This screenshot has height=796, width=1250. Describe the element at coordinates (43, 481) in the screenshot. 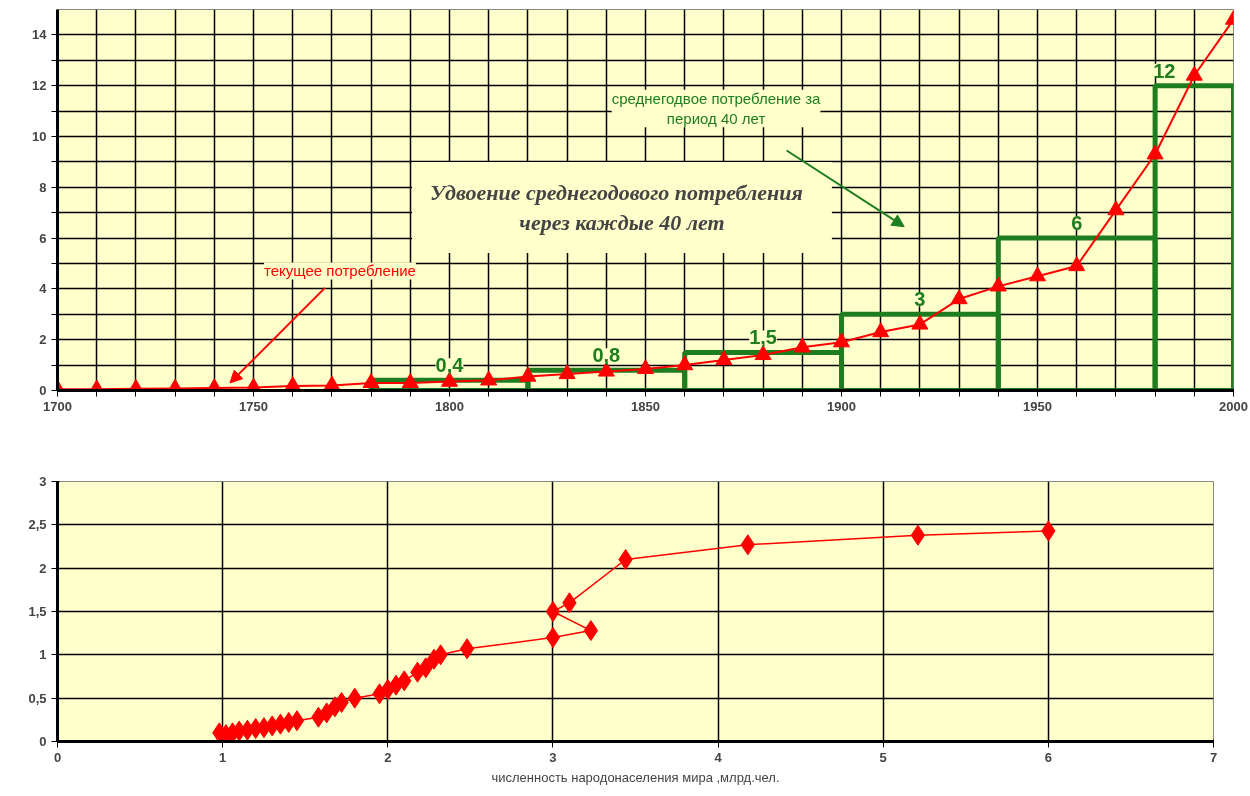

I see `y-tick-label: 3` at that location.